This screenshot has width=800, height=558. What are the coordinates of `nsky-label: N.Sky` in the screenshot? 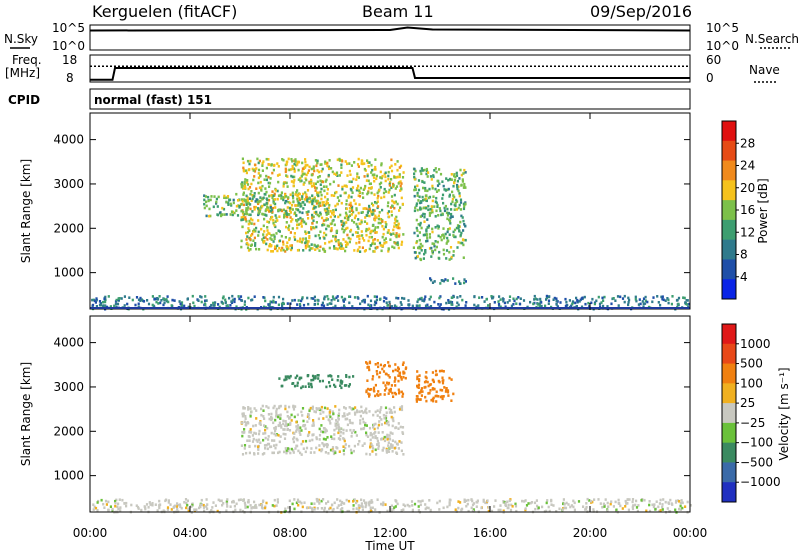 It's located at (21, 39).